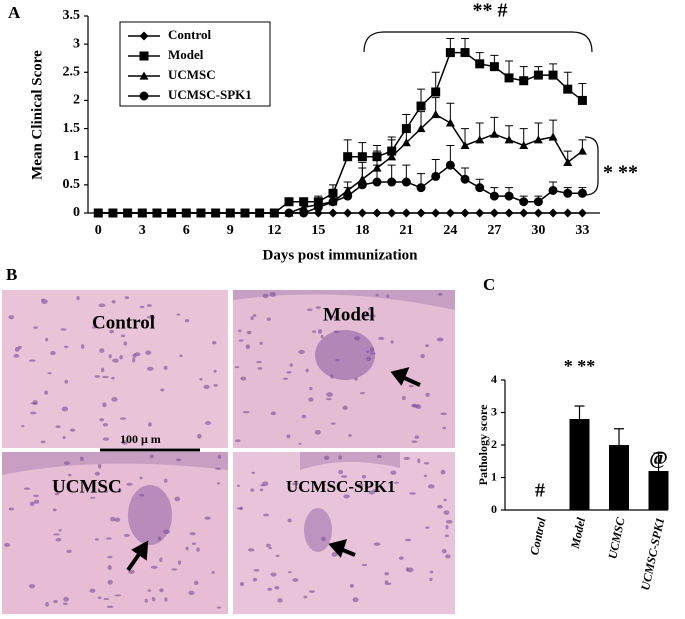  Describe the element at coordinates (494, 476) in the screenshot. I see `y-tick-label: 1` at that location.